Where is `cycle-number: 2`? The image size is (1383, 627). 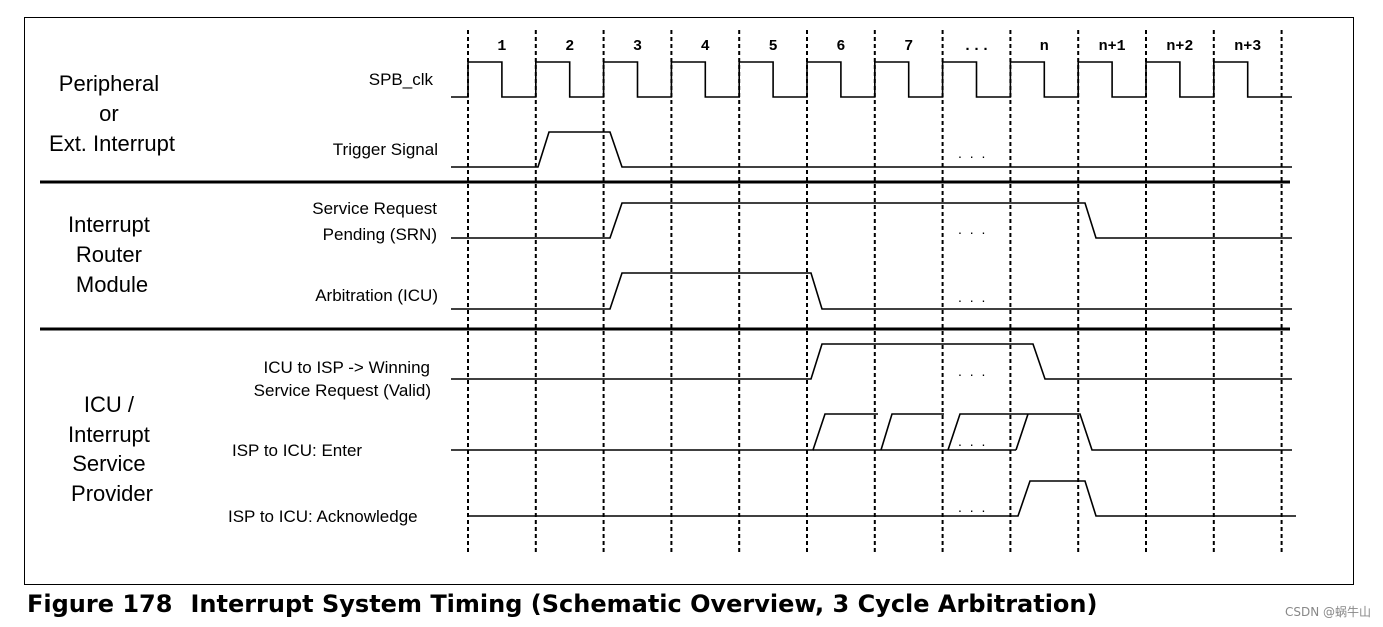 cycle-number: 2 is located at coordinates (569, 46).